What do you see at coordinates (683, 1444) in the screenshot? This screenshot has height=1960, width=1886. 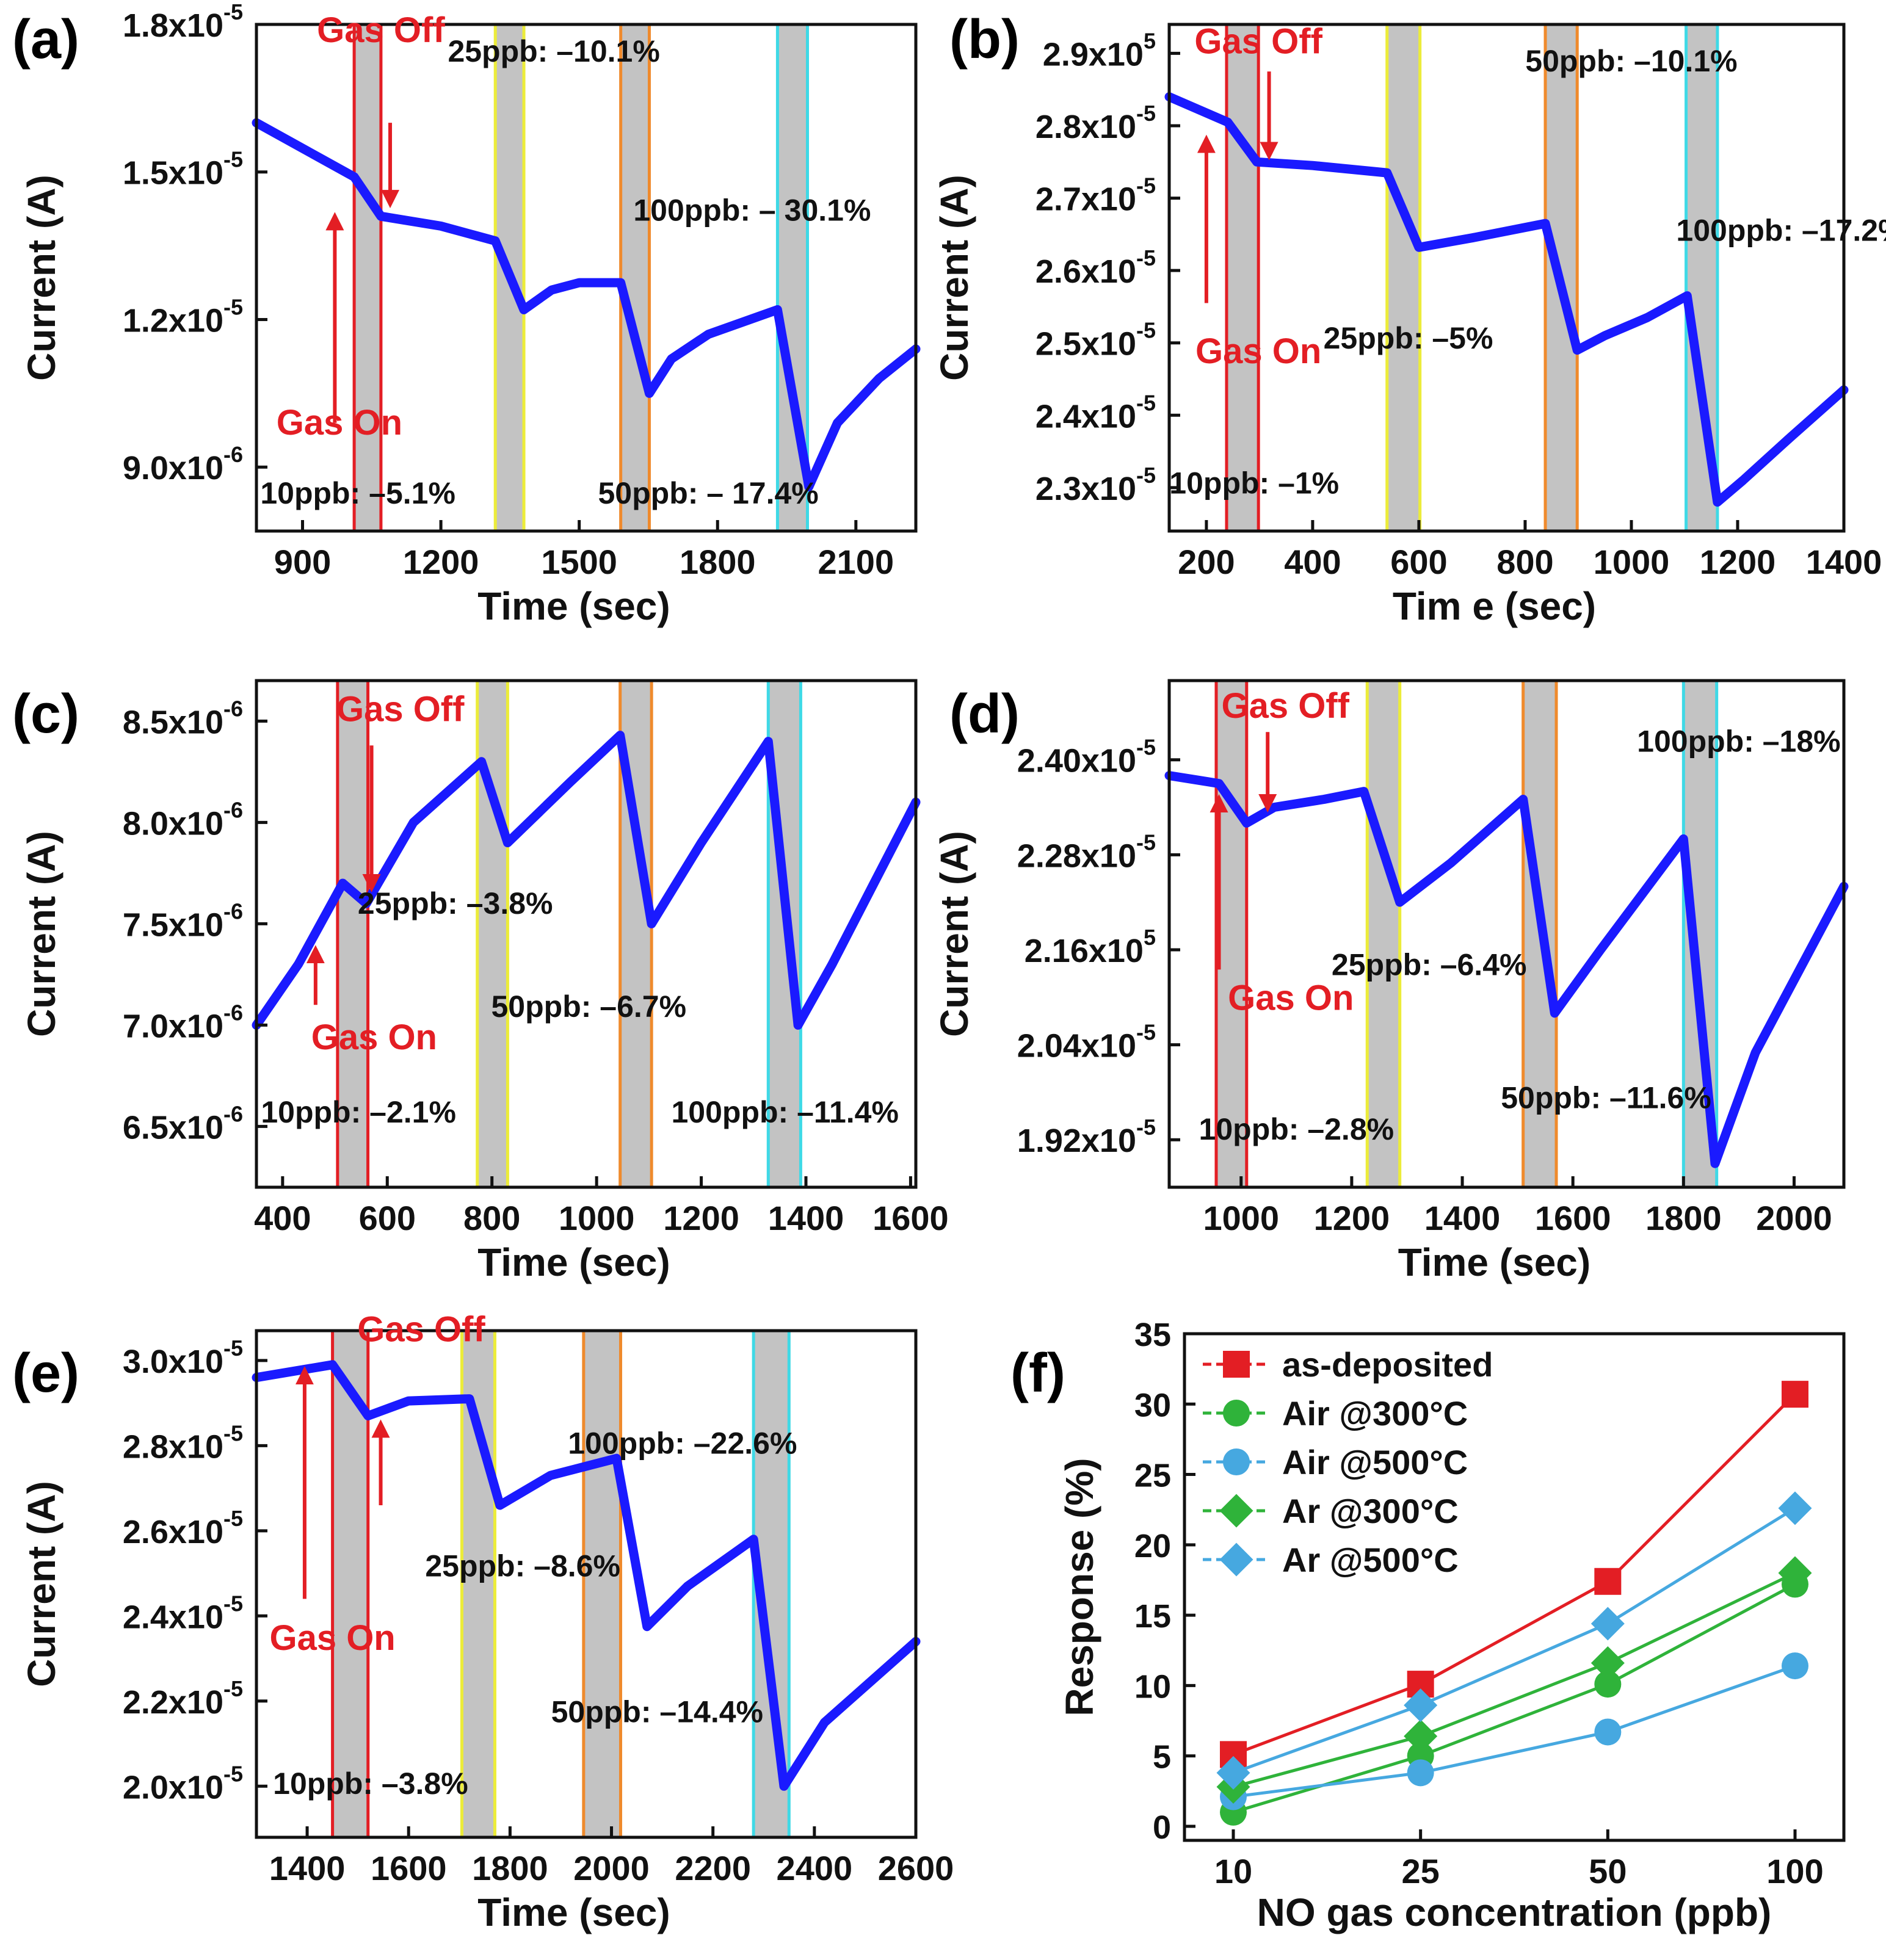 I see `response-annotation: 100ppb: –22.6%` at bounding box center [683, 1444].